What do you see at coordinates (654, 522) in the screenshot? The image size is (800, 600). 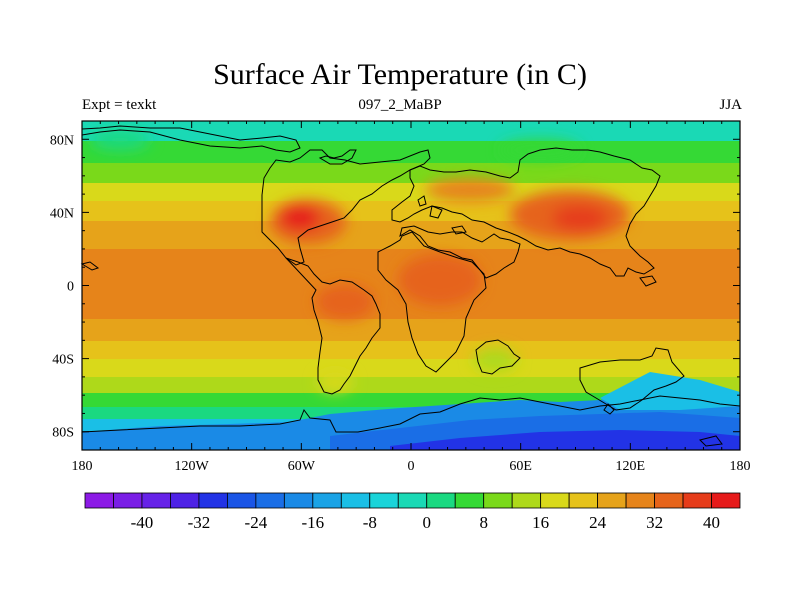 I see `colorbar-label: 32` at bounding box center [654, 522].